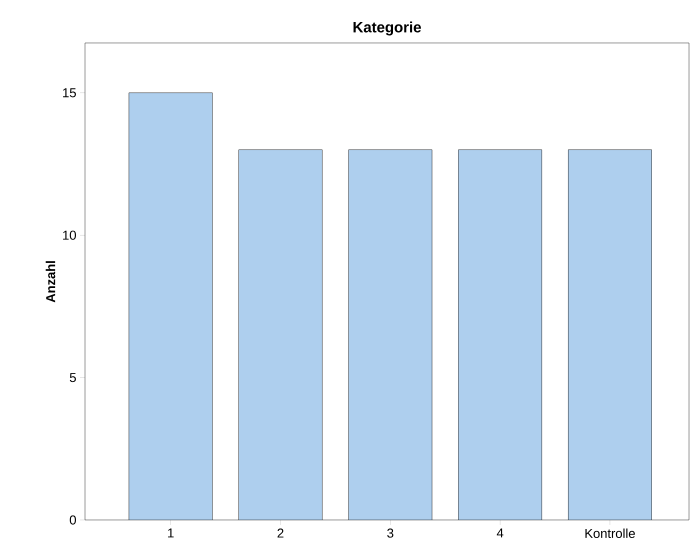 This screenshot has height=558, width=690. Describe the element at coordinates (69, 93) in the screenshot. I see `y-tick-label: 15` at that location.